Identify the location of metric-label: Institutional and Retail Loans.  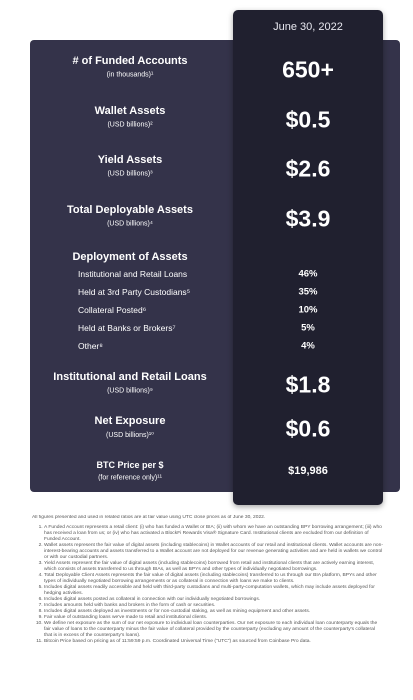
(130, 377).